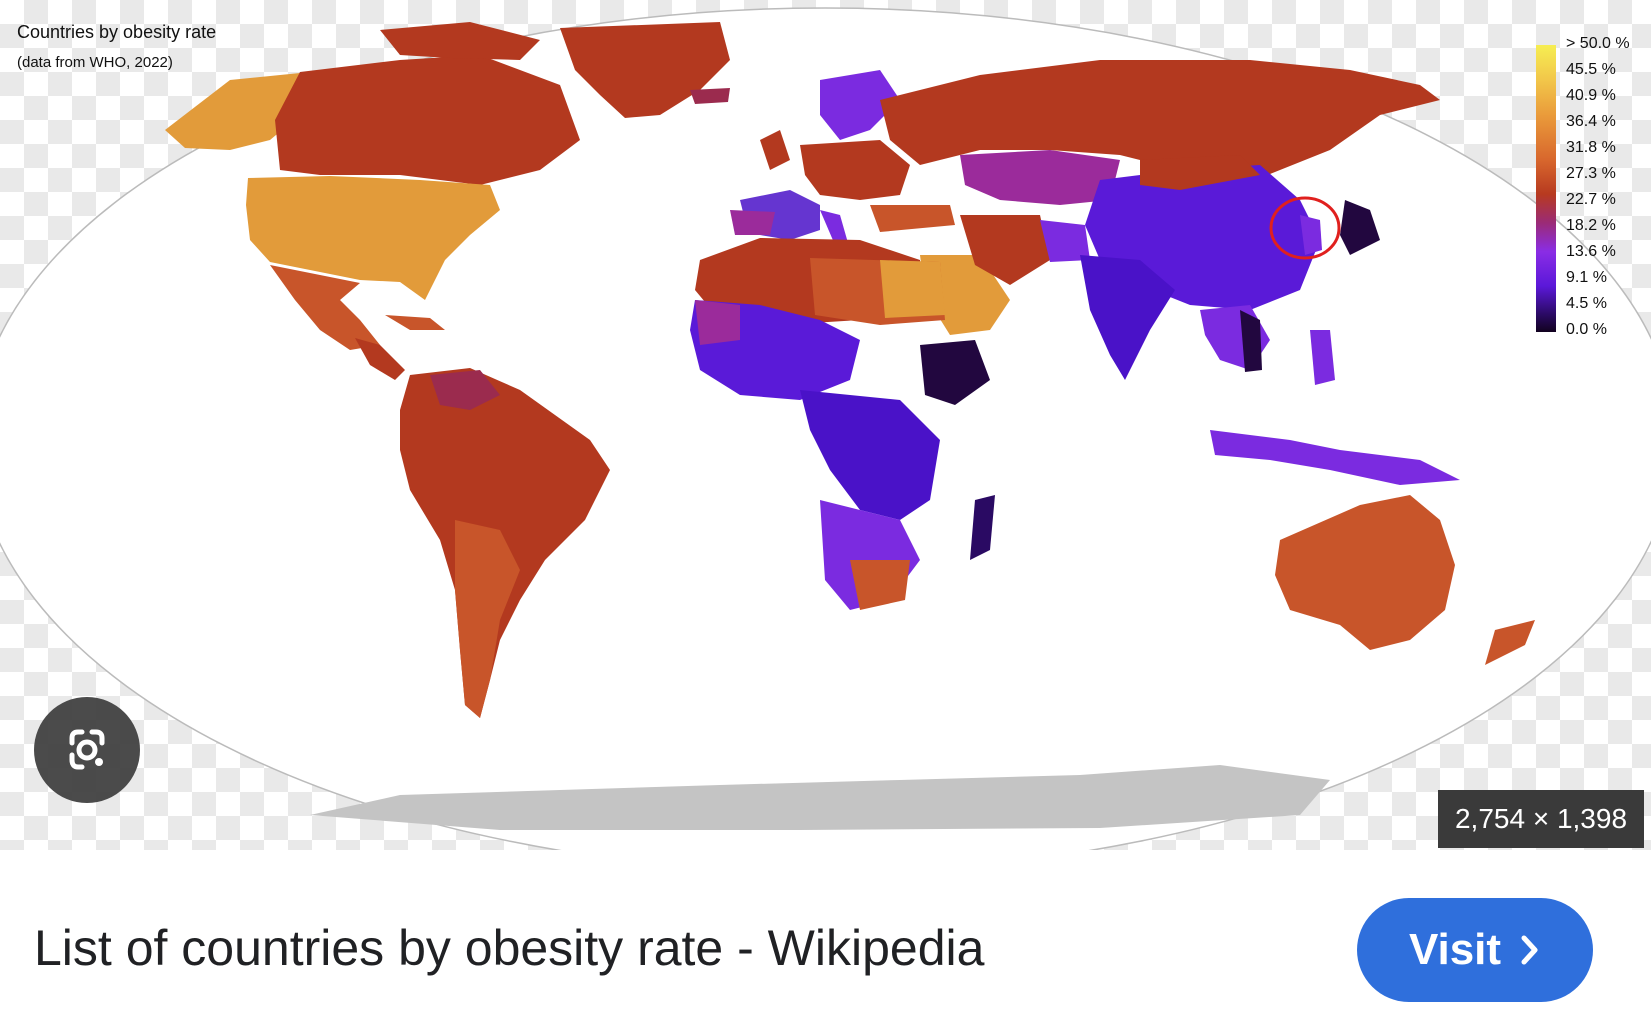 The height and width of the screenshot is (1015, 1651). I want to click on region-central-africa, so click(870, 455).